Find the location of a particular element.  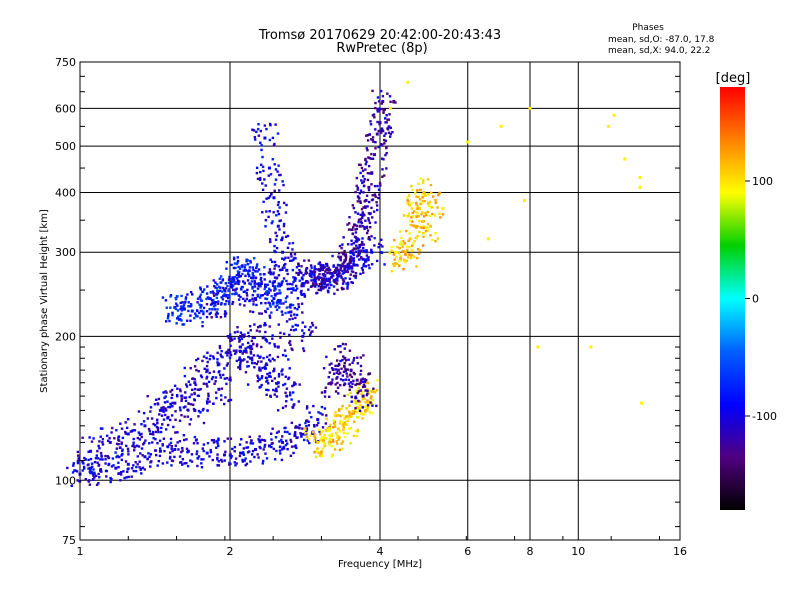

y-tick-label: 400 is located at coordinates (65, 192).